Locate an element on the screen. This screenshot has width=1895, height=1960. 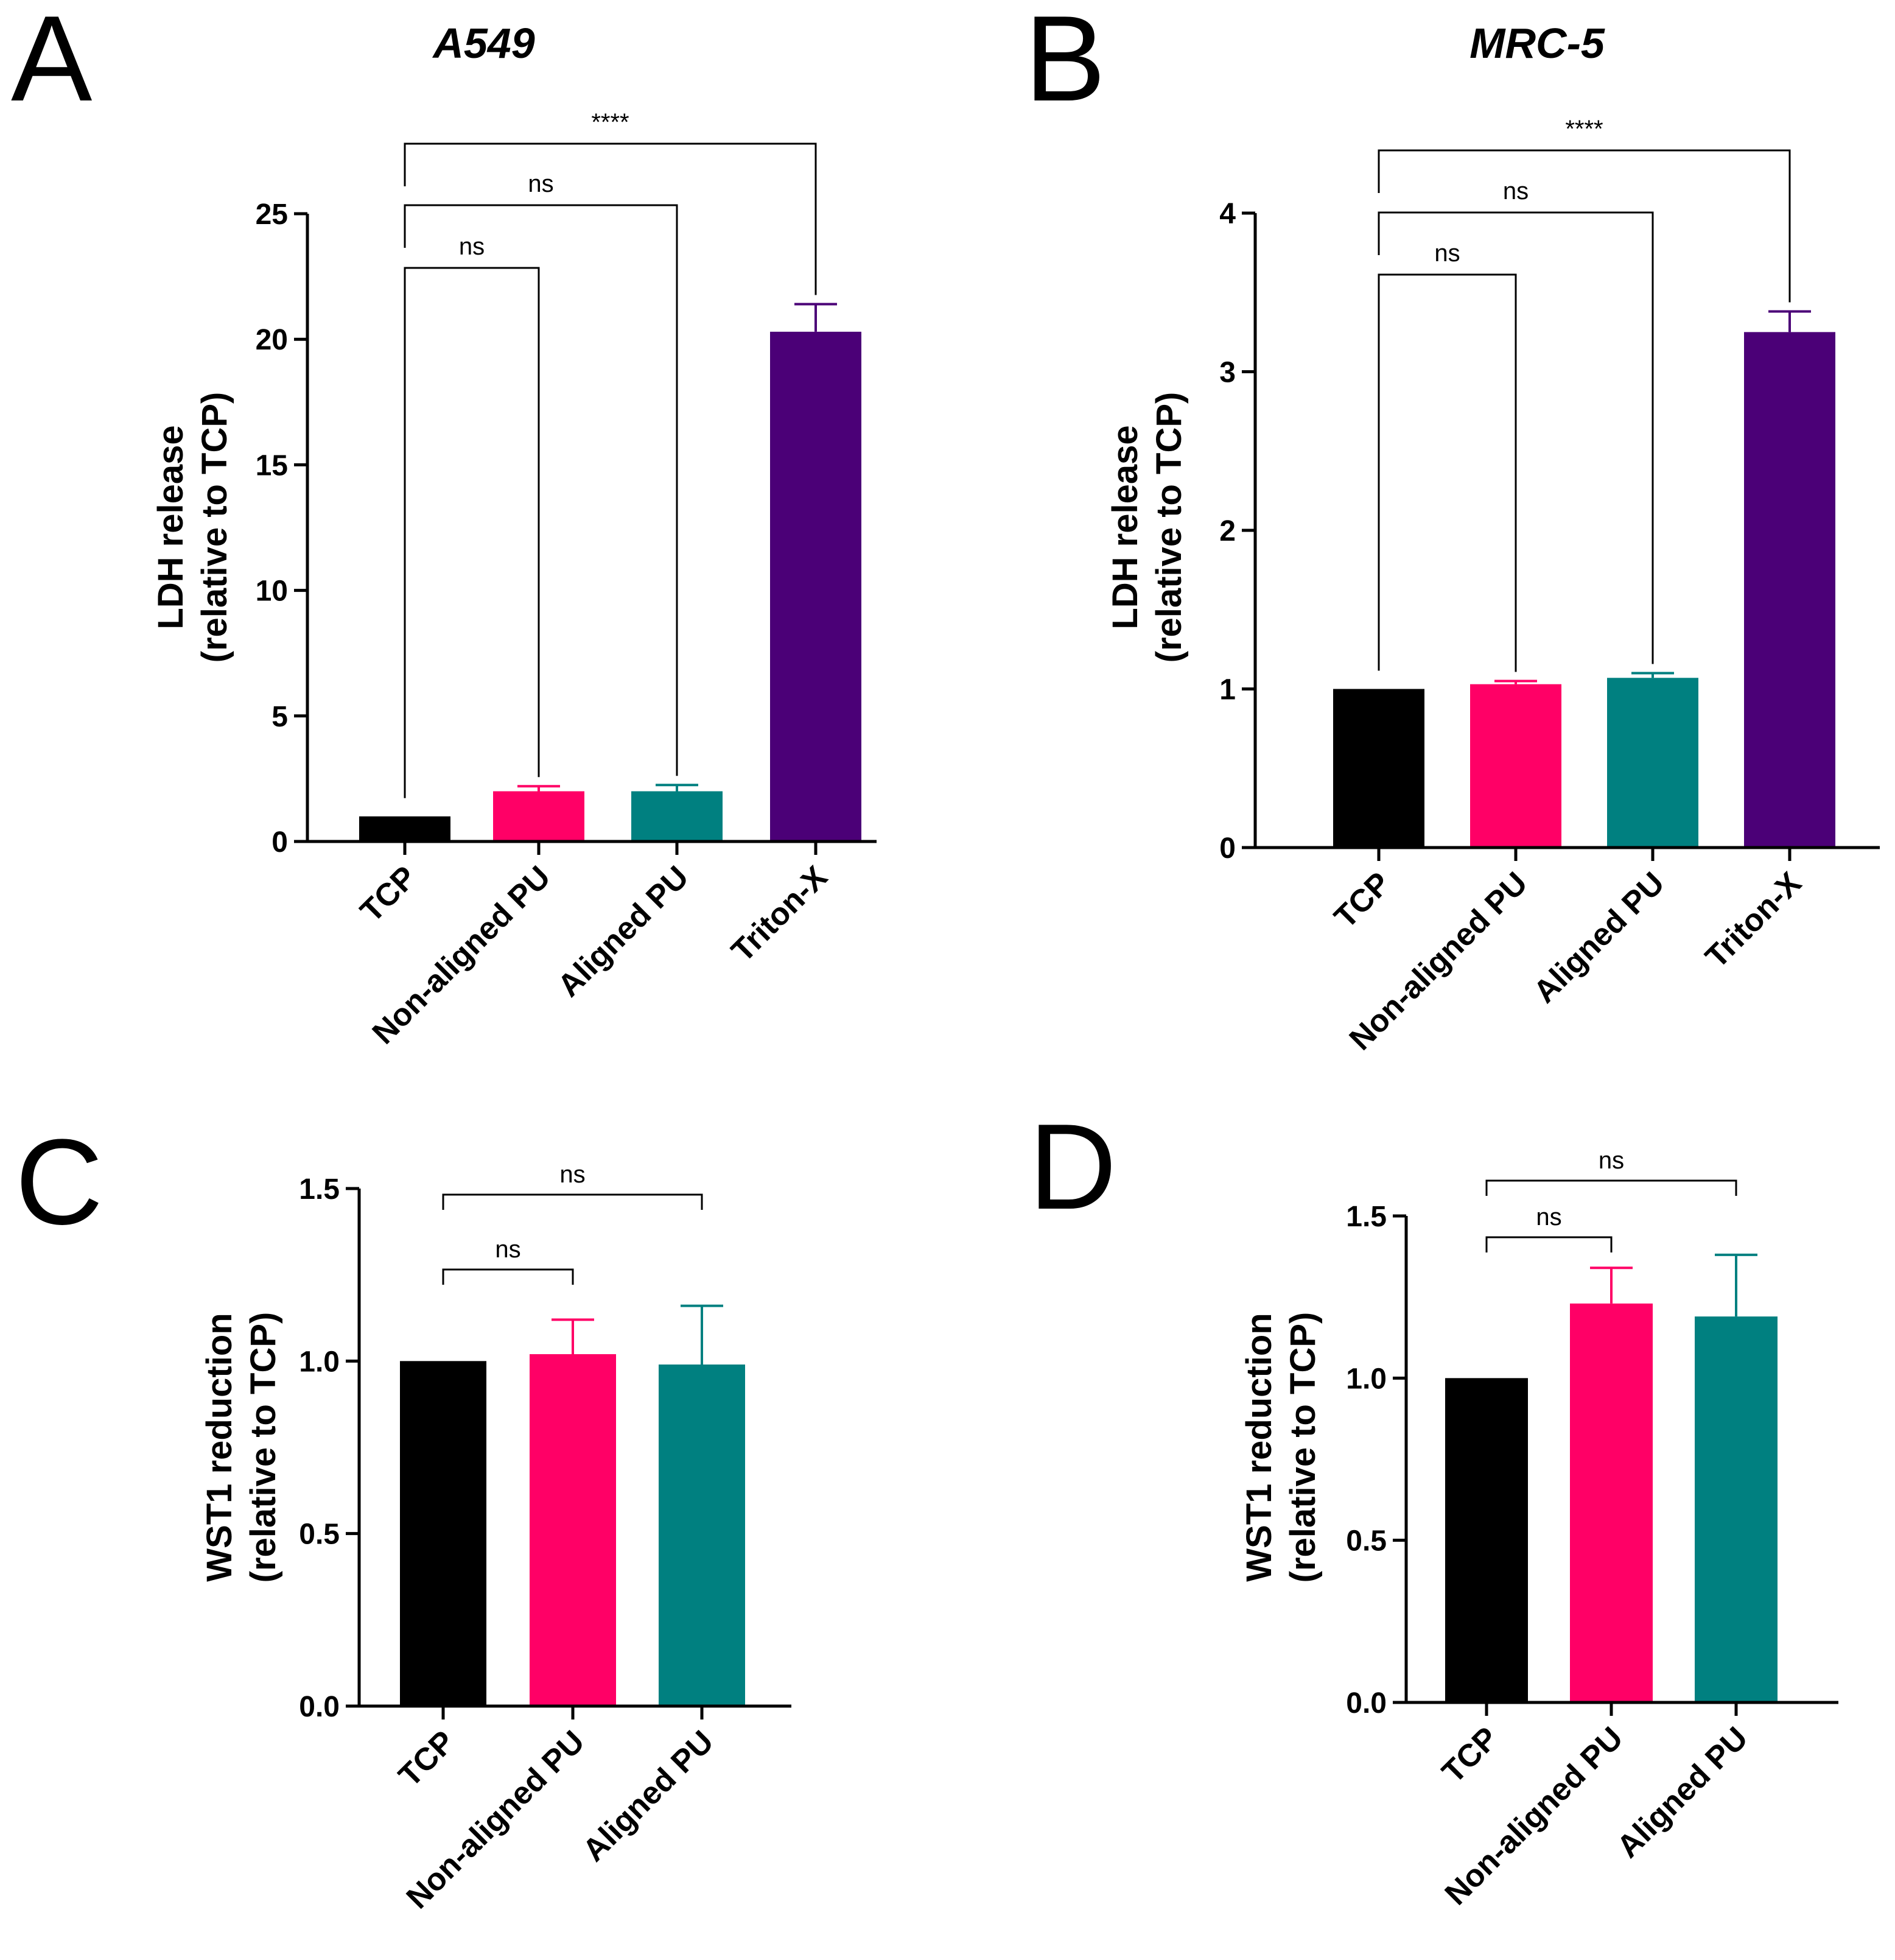
y-tick-label-A-3: 15 is located at coordinates (272, 466).